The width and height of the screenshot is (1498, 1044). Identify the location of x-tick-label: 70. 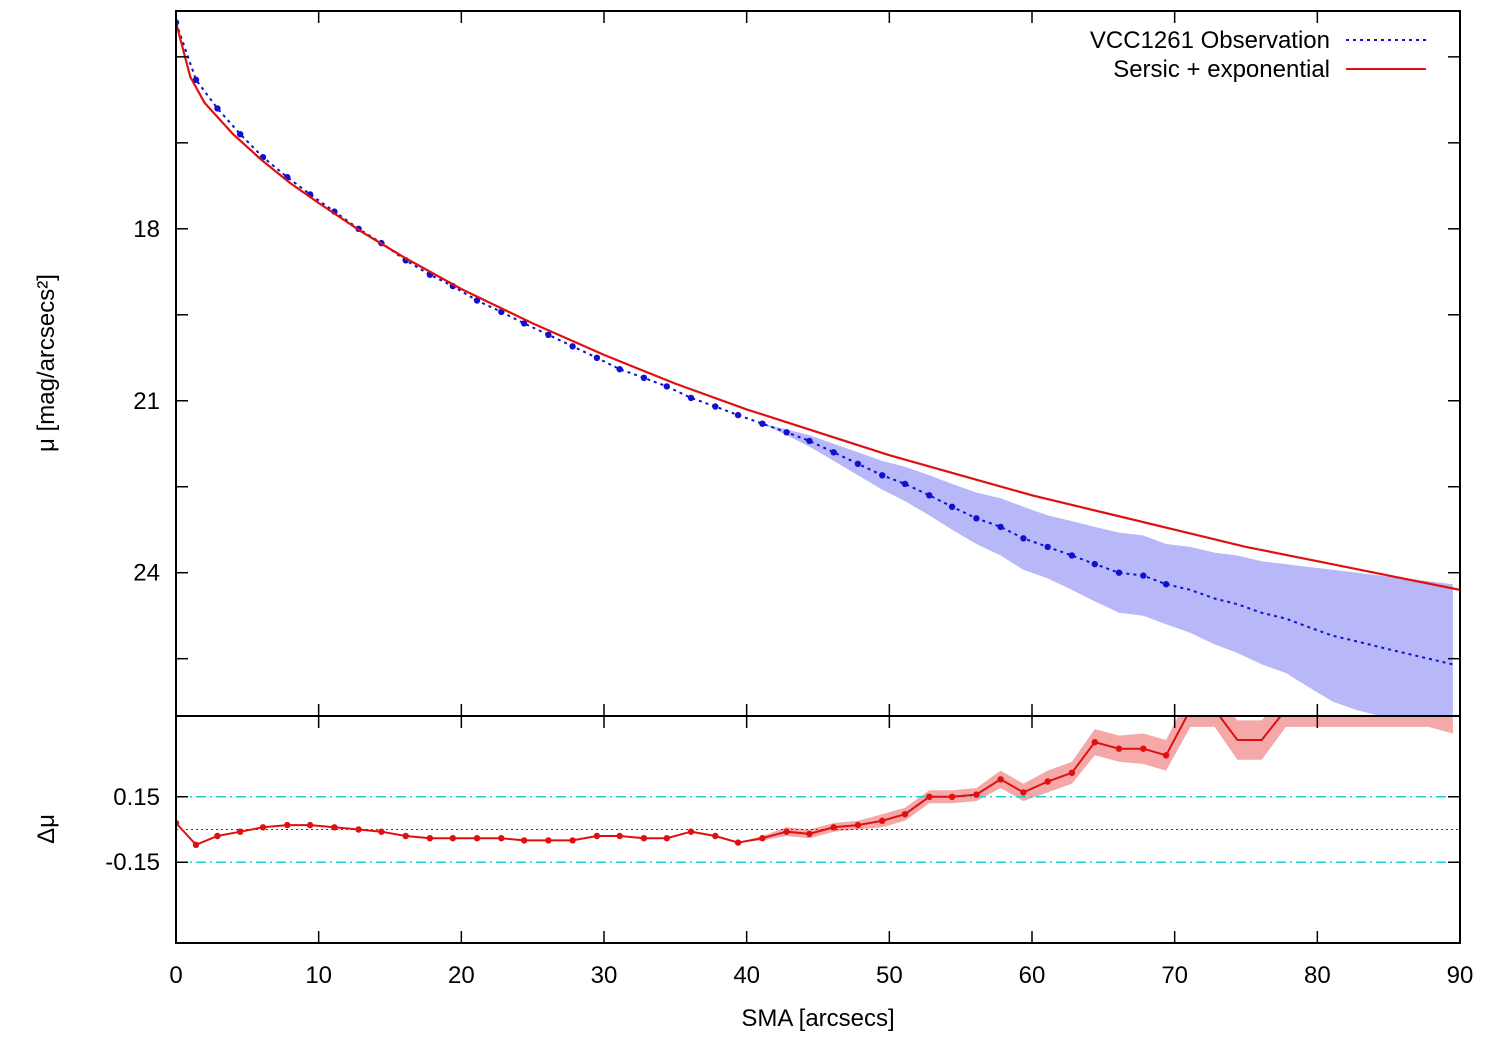
(1174, 975).